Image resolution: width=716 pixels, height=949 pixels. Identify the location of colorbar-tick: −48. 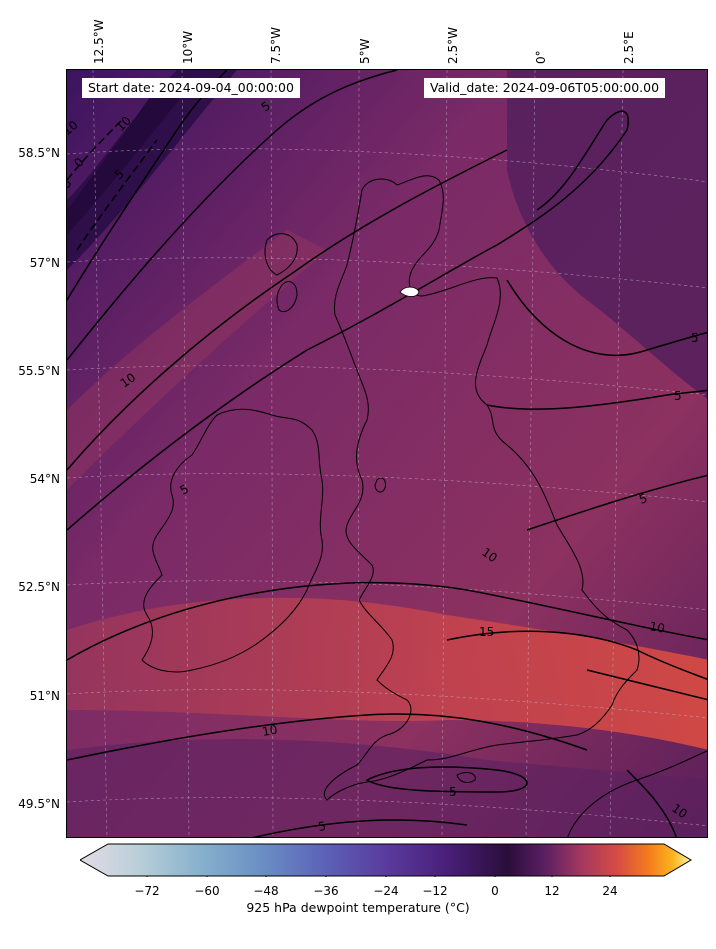
(266, 891).